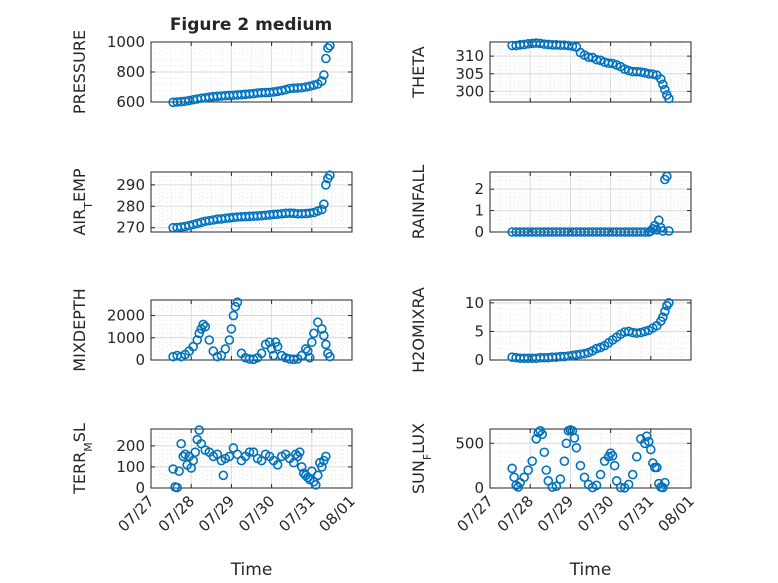 Image resolution: width=778 pixels, height=583 pixels. I want to click on subplot-air-temp: 270 280 290 AIRTEMP, so click(211, 202).